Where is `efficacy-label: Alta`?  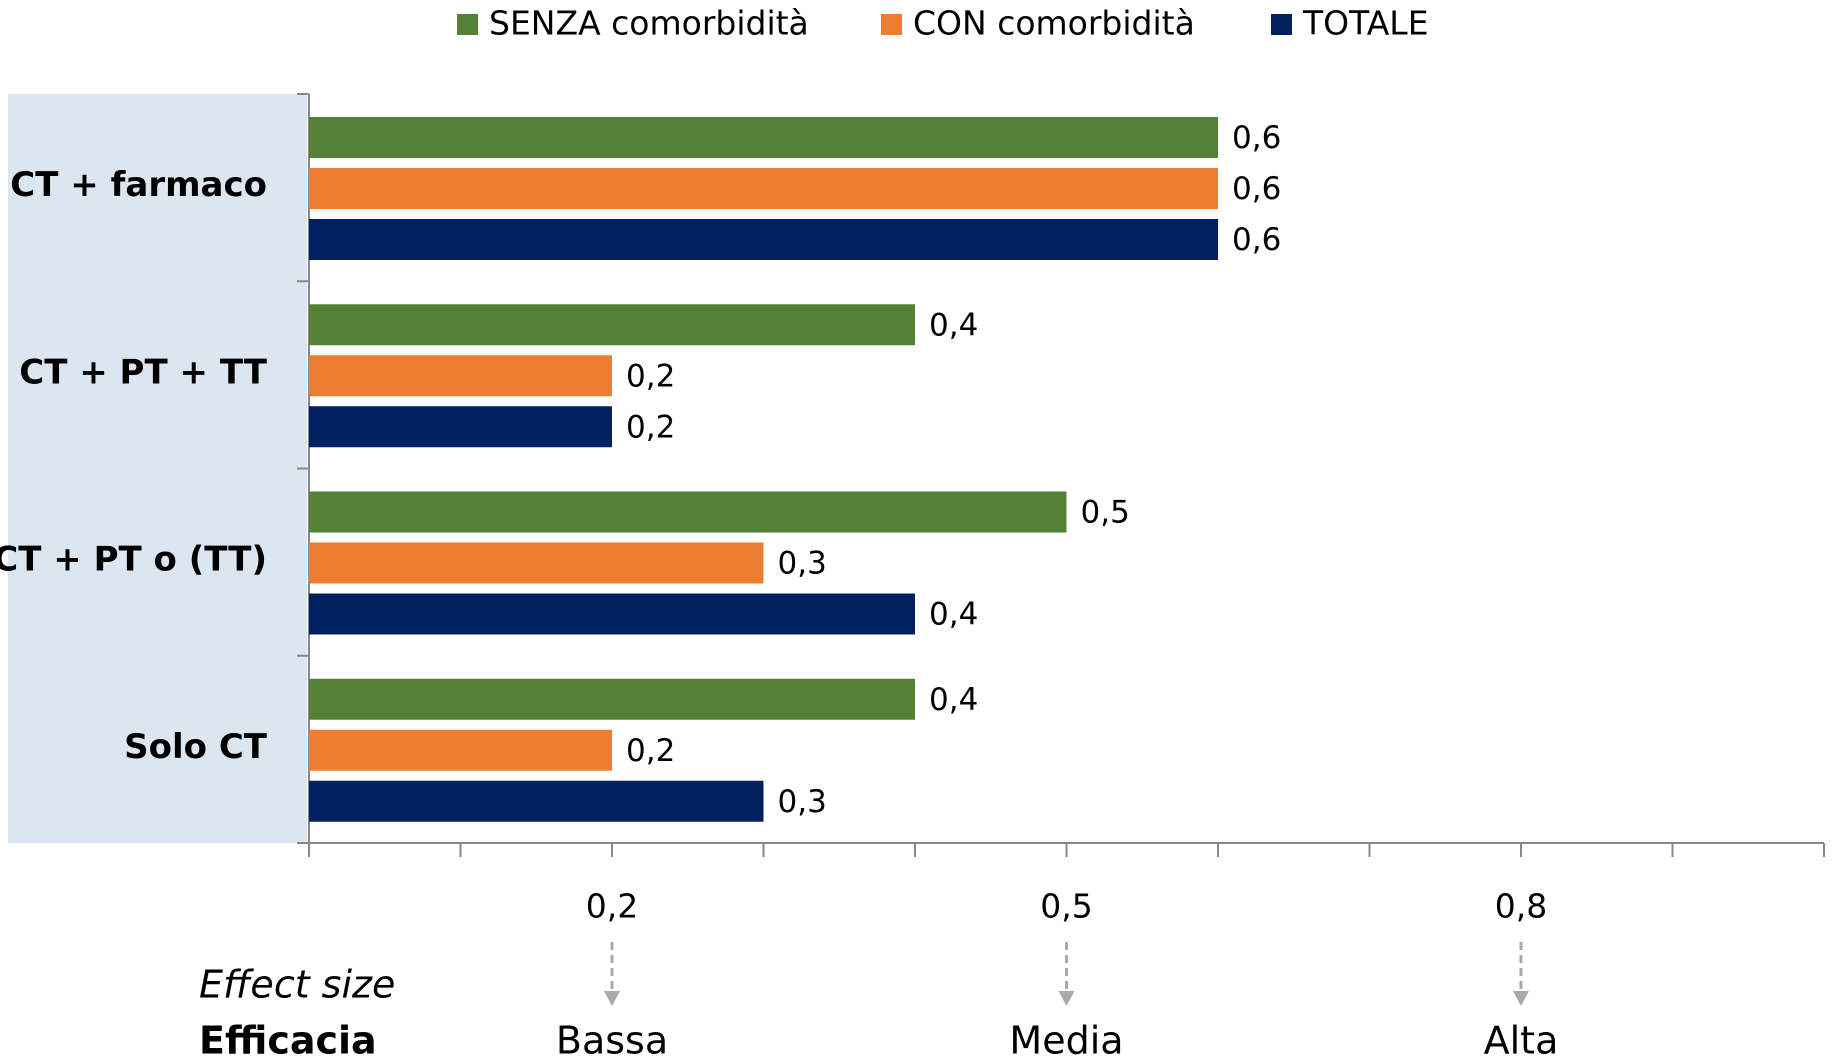 efficacy-label: Alta is located at coordinates (1521, 1040).